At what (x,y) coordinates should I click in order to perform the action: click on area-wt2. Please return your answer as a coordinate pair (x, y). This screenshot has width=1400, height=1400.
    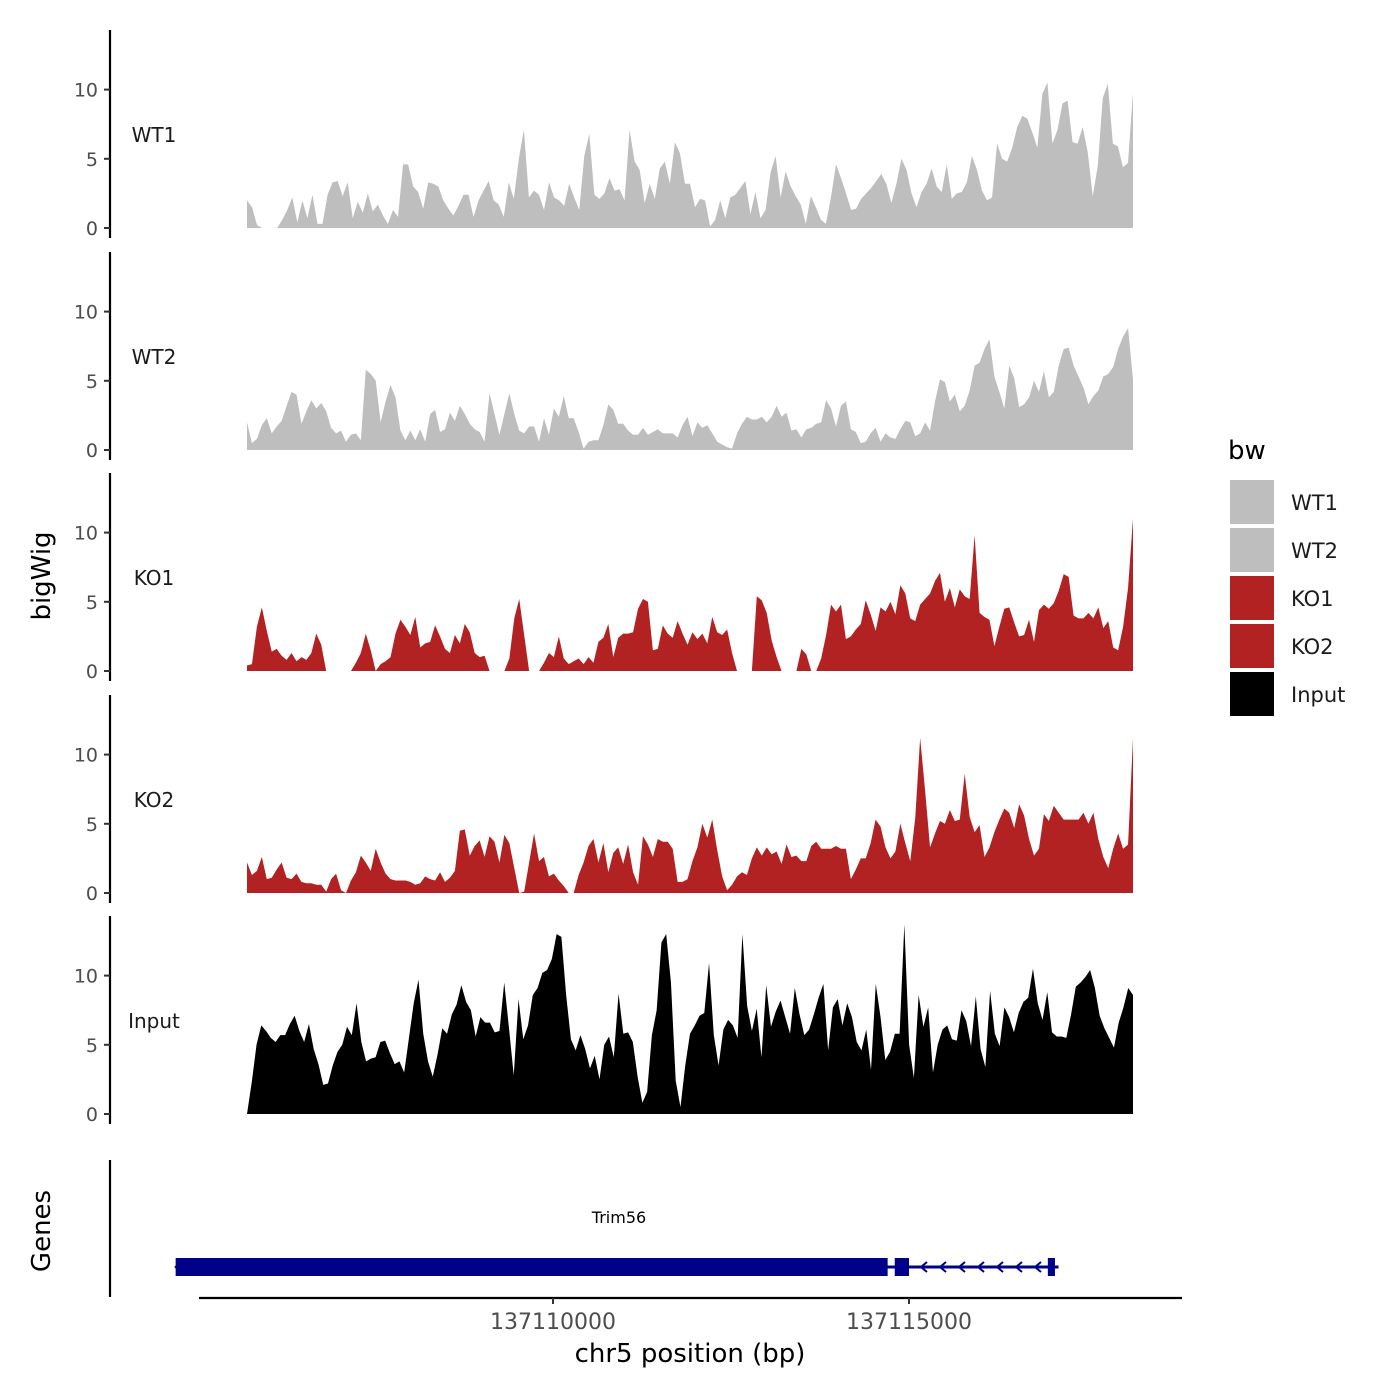
    Looking at the image, I should click on (690, 389).